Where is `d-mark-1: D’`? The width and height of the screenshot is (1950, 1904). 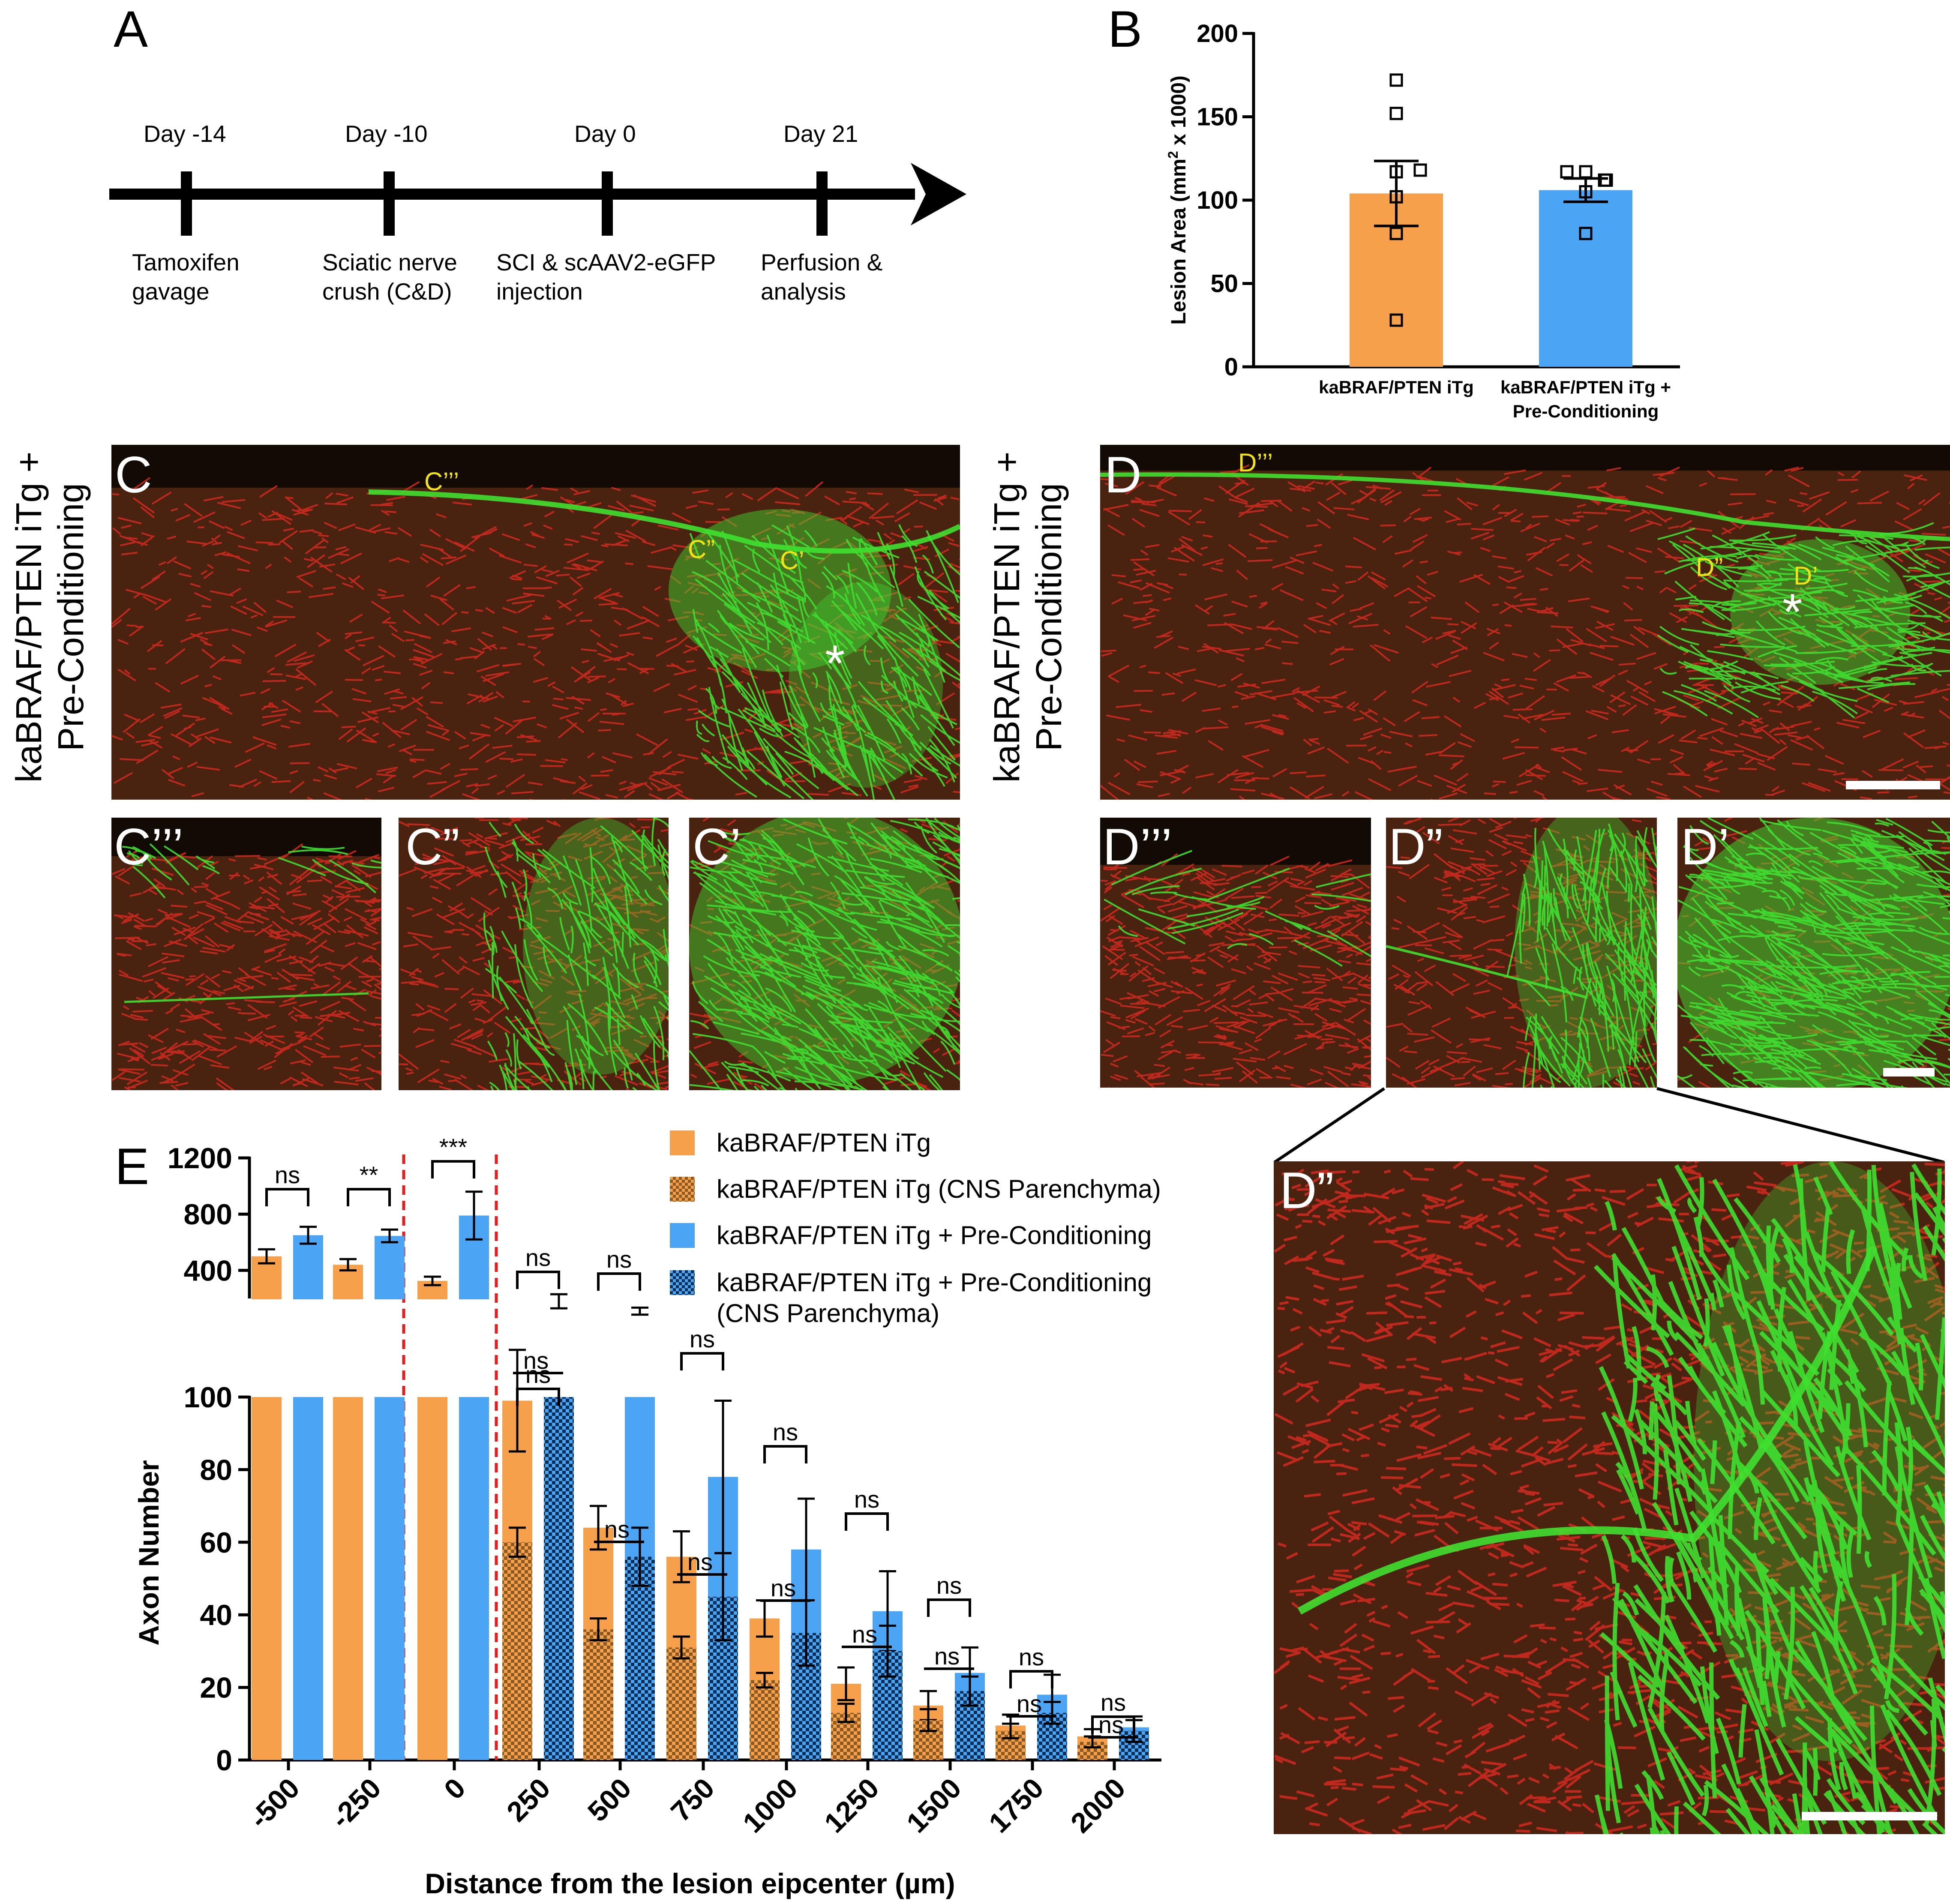 d-mark-1: D’ is located at coordinates (1806, 575).